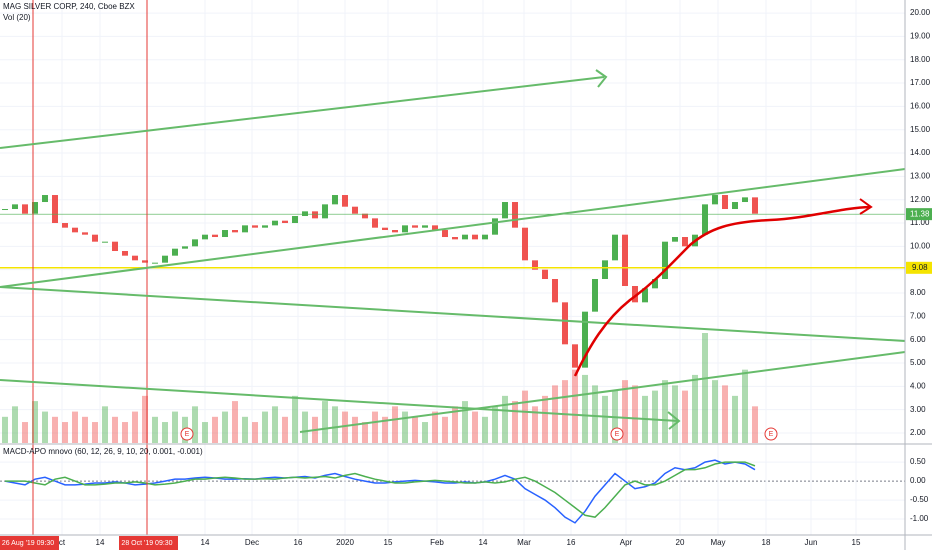 This screenshot has width=932, height=550. What do you see at coordinates (920, 59) in the screenshot?
I see `y-tick-label: 18.00` at bounding box center [920, 59].